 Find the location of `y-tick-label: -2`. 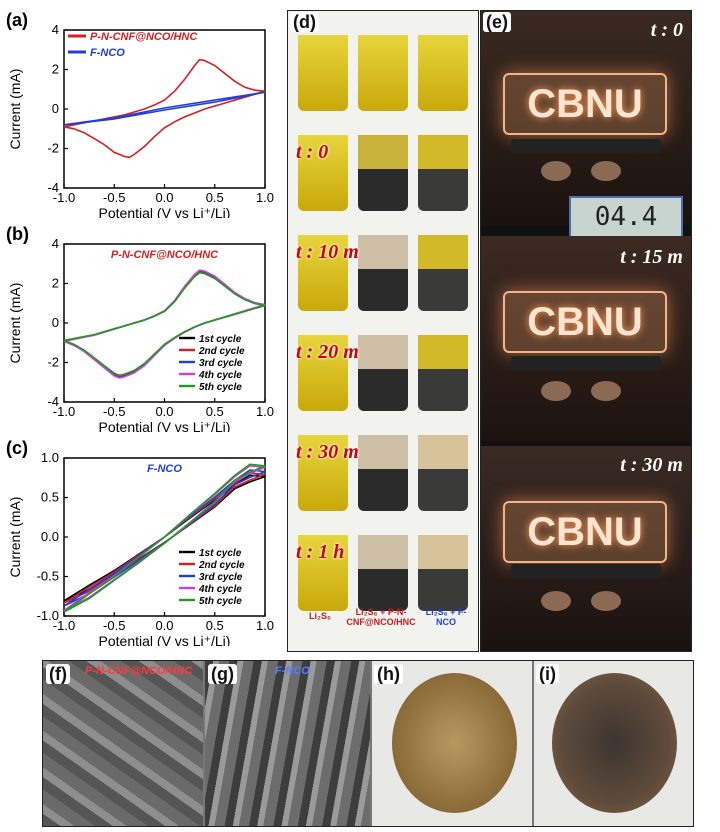

y-tick-label: -2 is located at coordinates (53, 148).